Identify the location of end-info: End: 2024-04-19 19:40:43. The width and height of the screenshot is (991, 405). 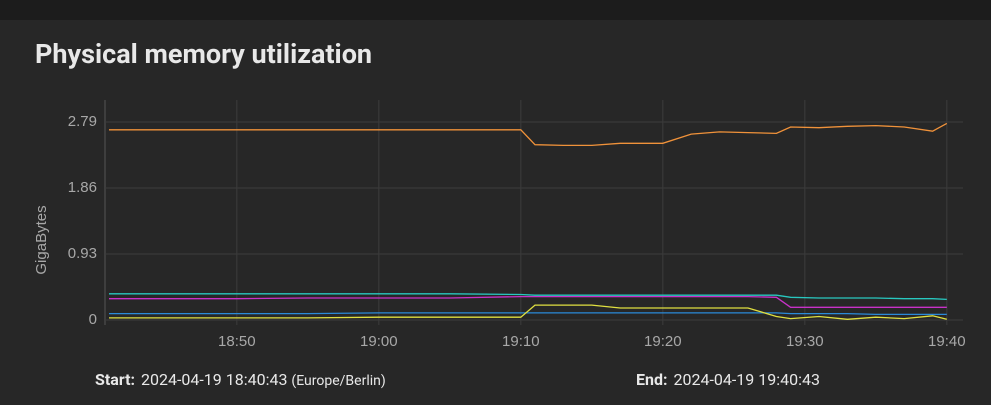
(728, 379).